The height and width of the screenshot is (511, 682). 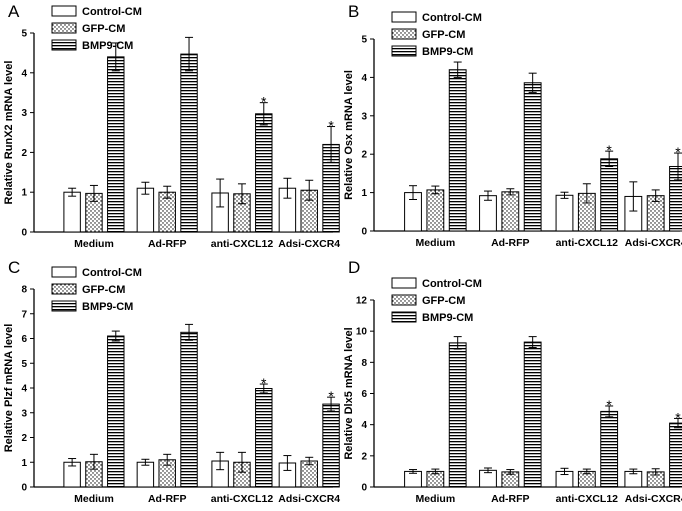 What do you see at coordinates (349, 135) in the screenshot?
I see `y-axis-label: Relative Osx mRNA level` at bounding box center [349, 135].